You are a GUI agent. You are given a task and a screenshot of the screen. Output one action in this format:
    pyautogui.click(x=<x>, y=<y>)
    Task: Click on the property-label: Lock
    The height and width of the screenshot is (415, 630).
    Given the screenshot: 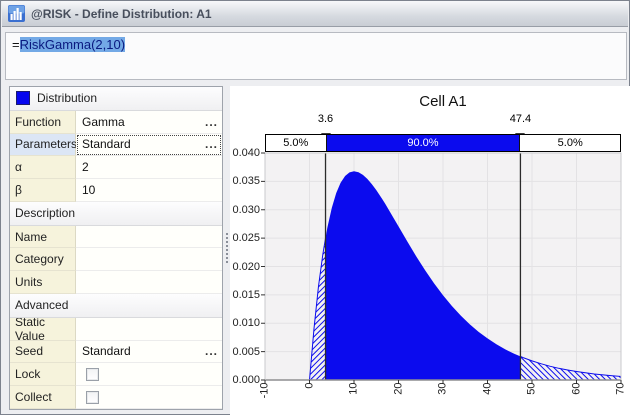 What is the action you would take?
    pyautogui.click(x=43, y=375)
    